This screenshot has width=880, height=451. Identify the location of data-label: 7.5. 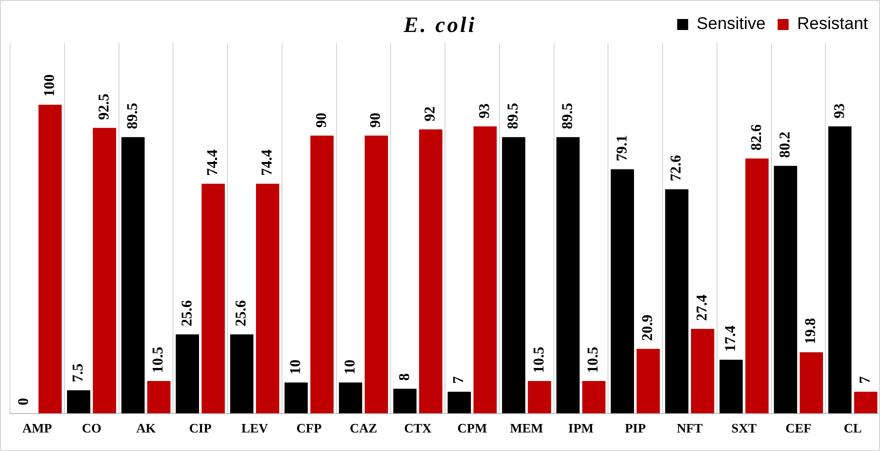
(78, 373).